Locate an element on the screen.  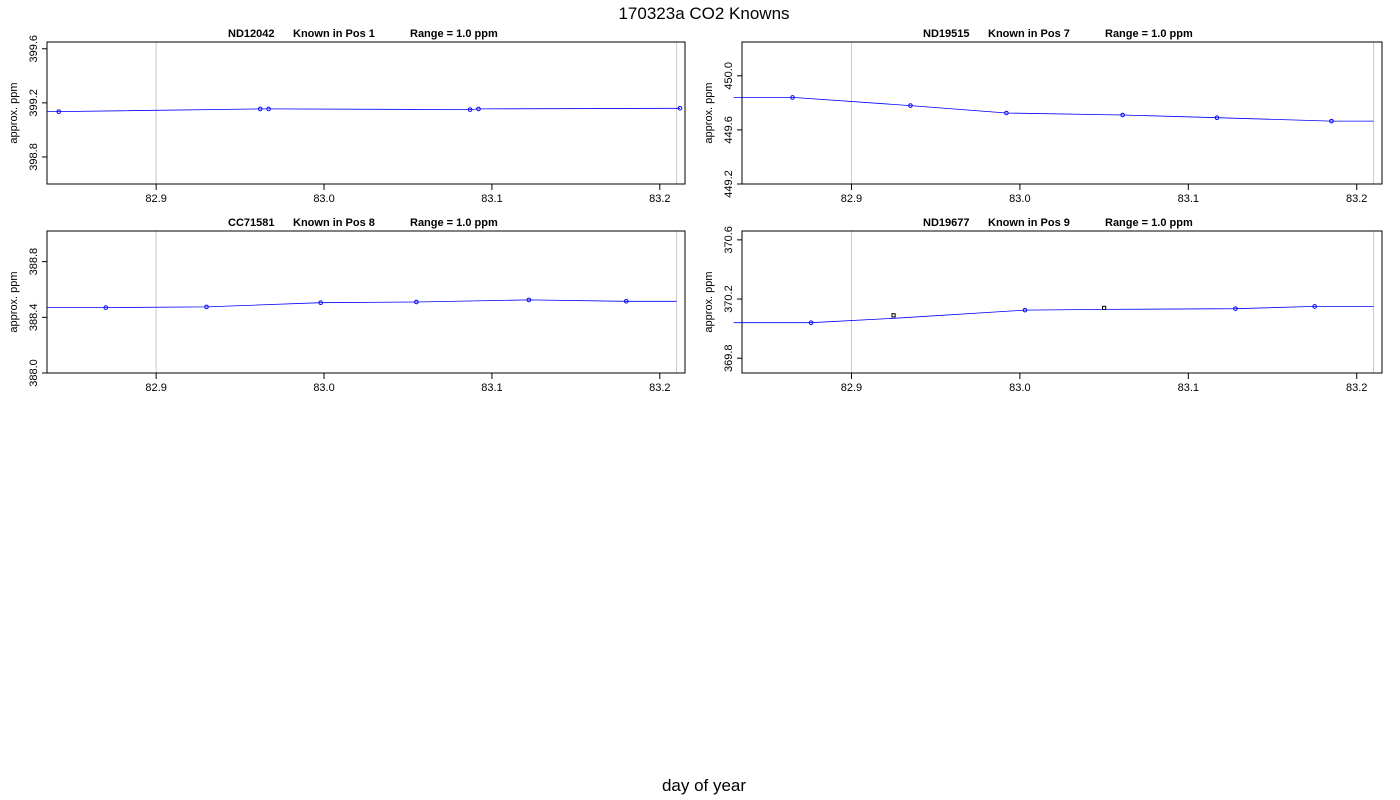
y-tick-label: 388.4 is located at coordinates (34, 318).